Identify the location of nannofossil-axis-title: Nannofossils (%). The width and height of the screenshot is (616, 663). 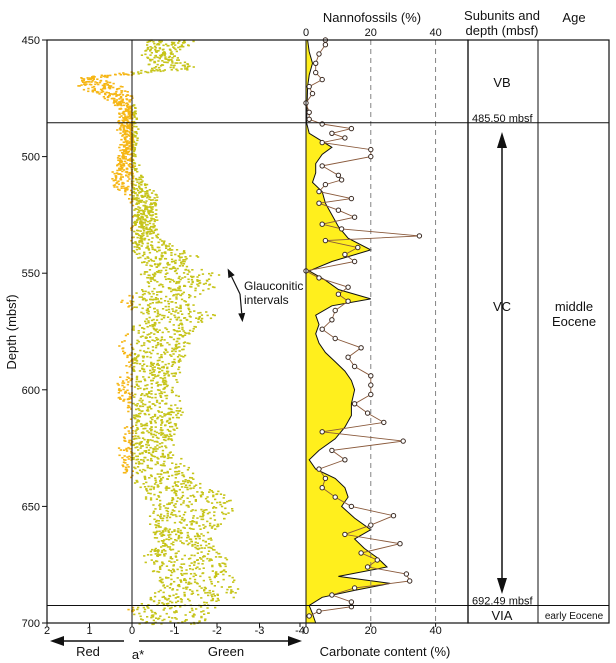
(372, 17).